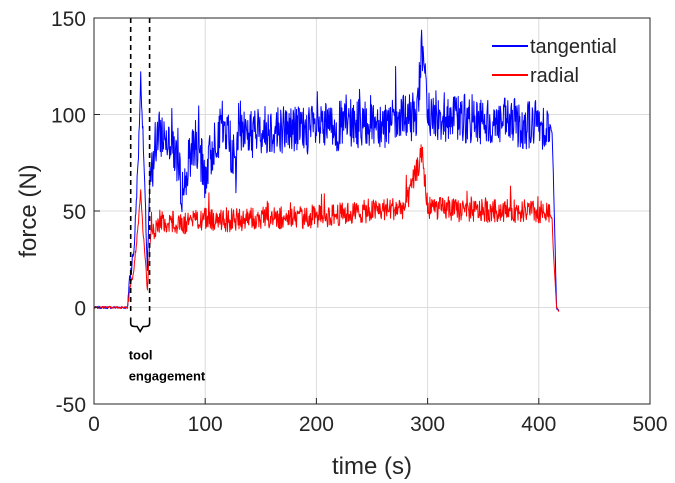 This screenshot has height=483, width=675. Describe the element at coordinates (538, 424) in the screenshot. I see `x-tick-label: 400` at that location.